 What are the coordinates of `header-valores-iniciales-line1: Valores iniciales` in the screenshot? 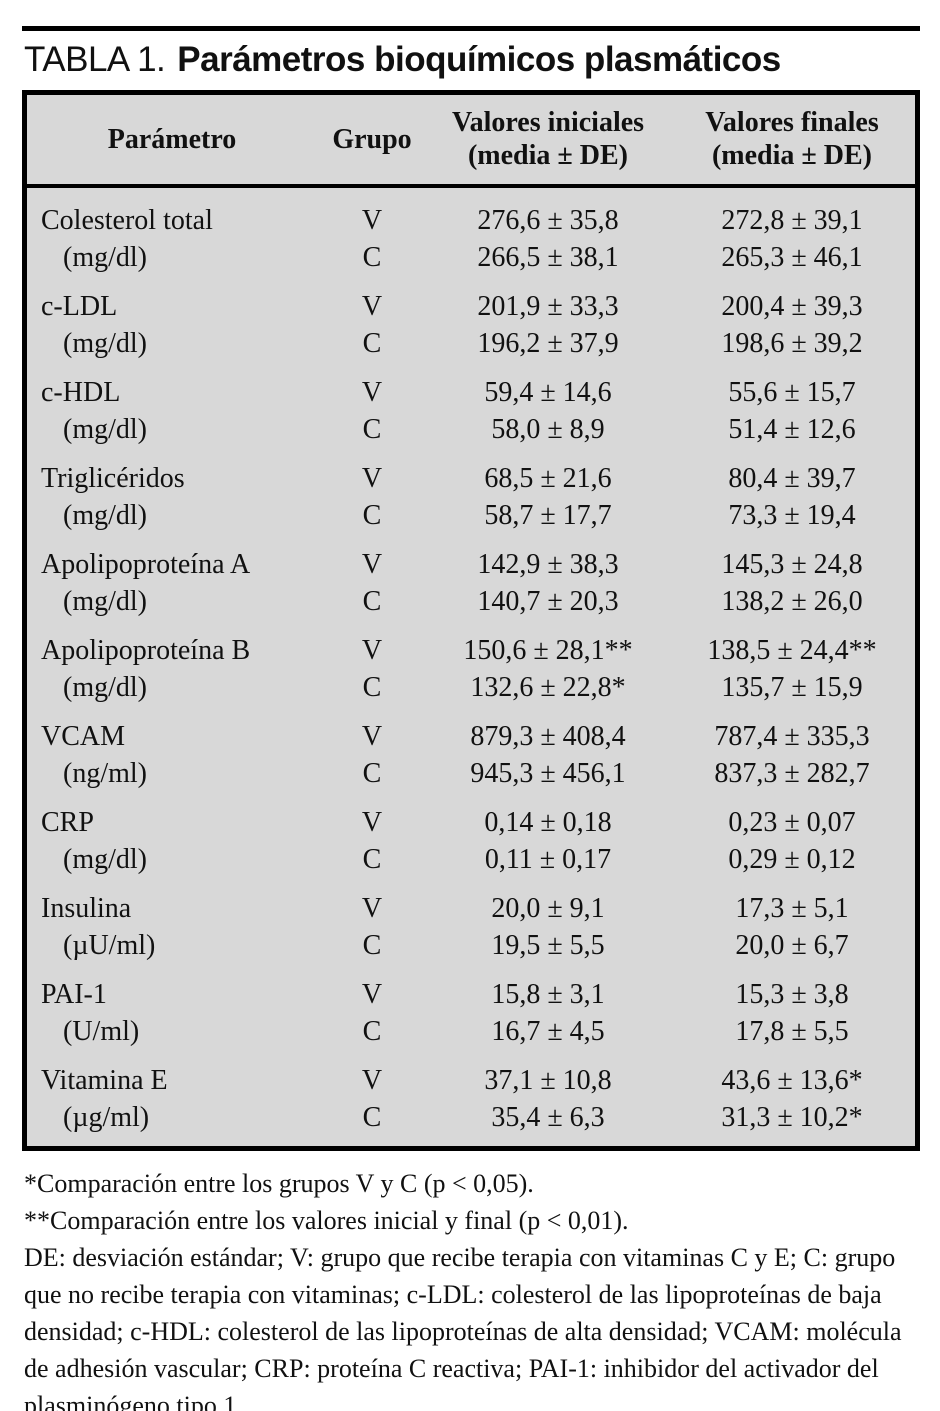 It's located at (548, 122).